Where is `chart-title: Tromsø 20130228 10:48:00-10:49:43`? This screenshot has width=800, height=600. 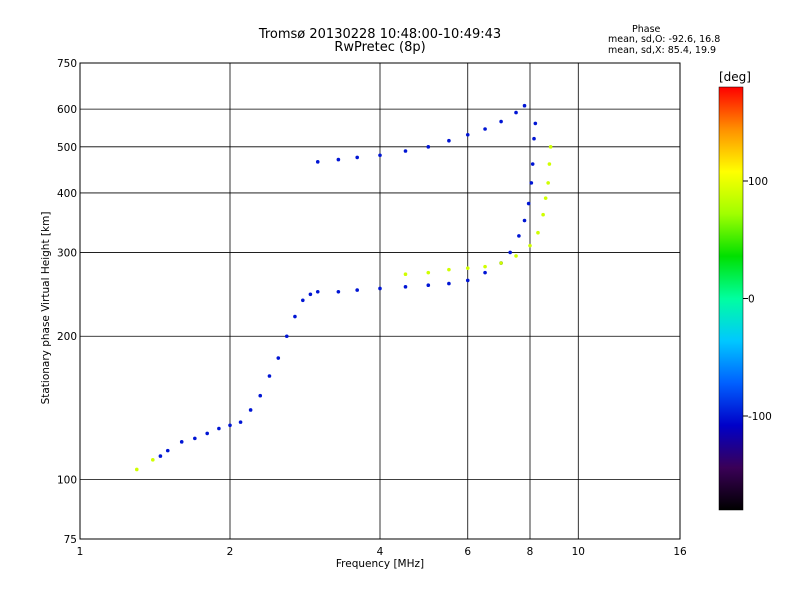 chart-title: Tromsø 20130228 10:48:00-10:49:43 is located at coordinates (380, 34).